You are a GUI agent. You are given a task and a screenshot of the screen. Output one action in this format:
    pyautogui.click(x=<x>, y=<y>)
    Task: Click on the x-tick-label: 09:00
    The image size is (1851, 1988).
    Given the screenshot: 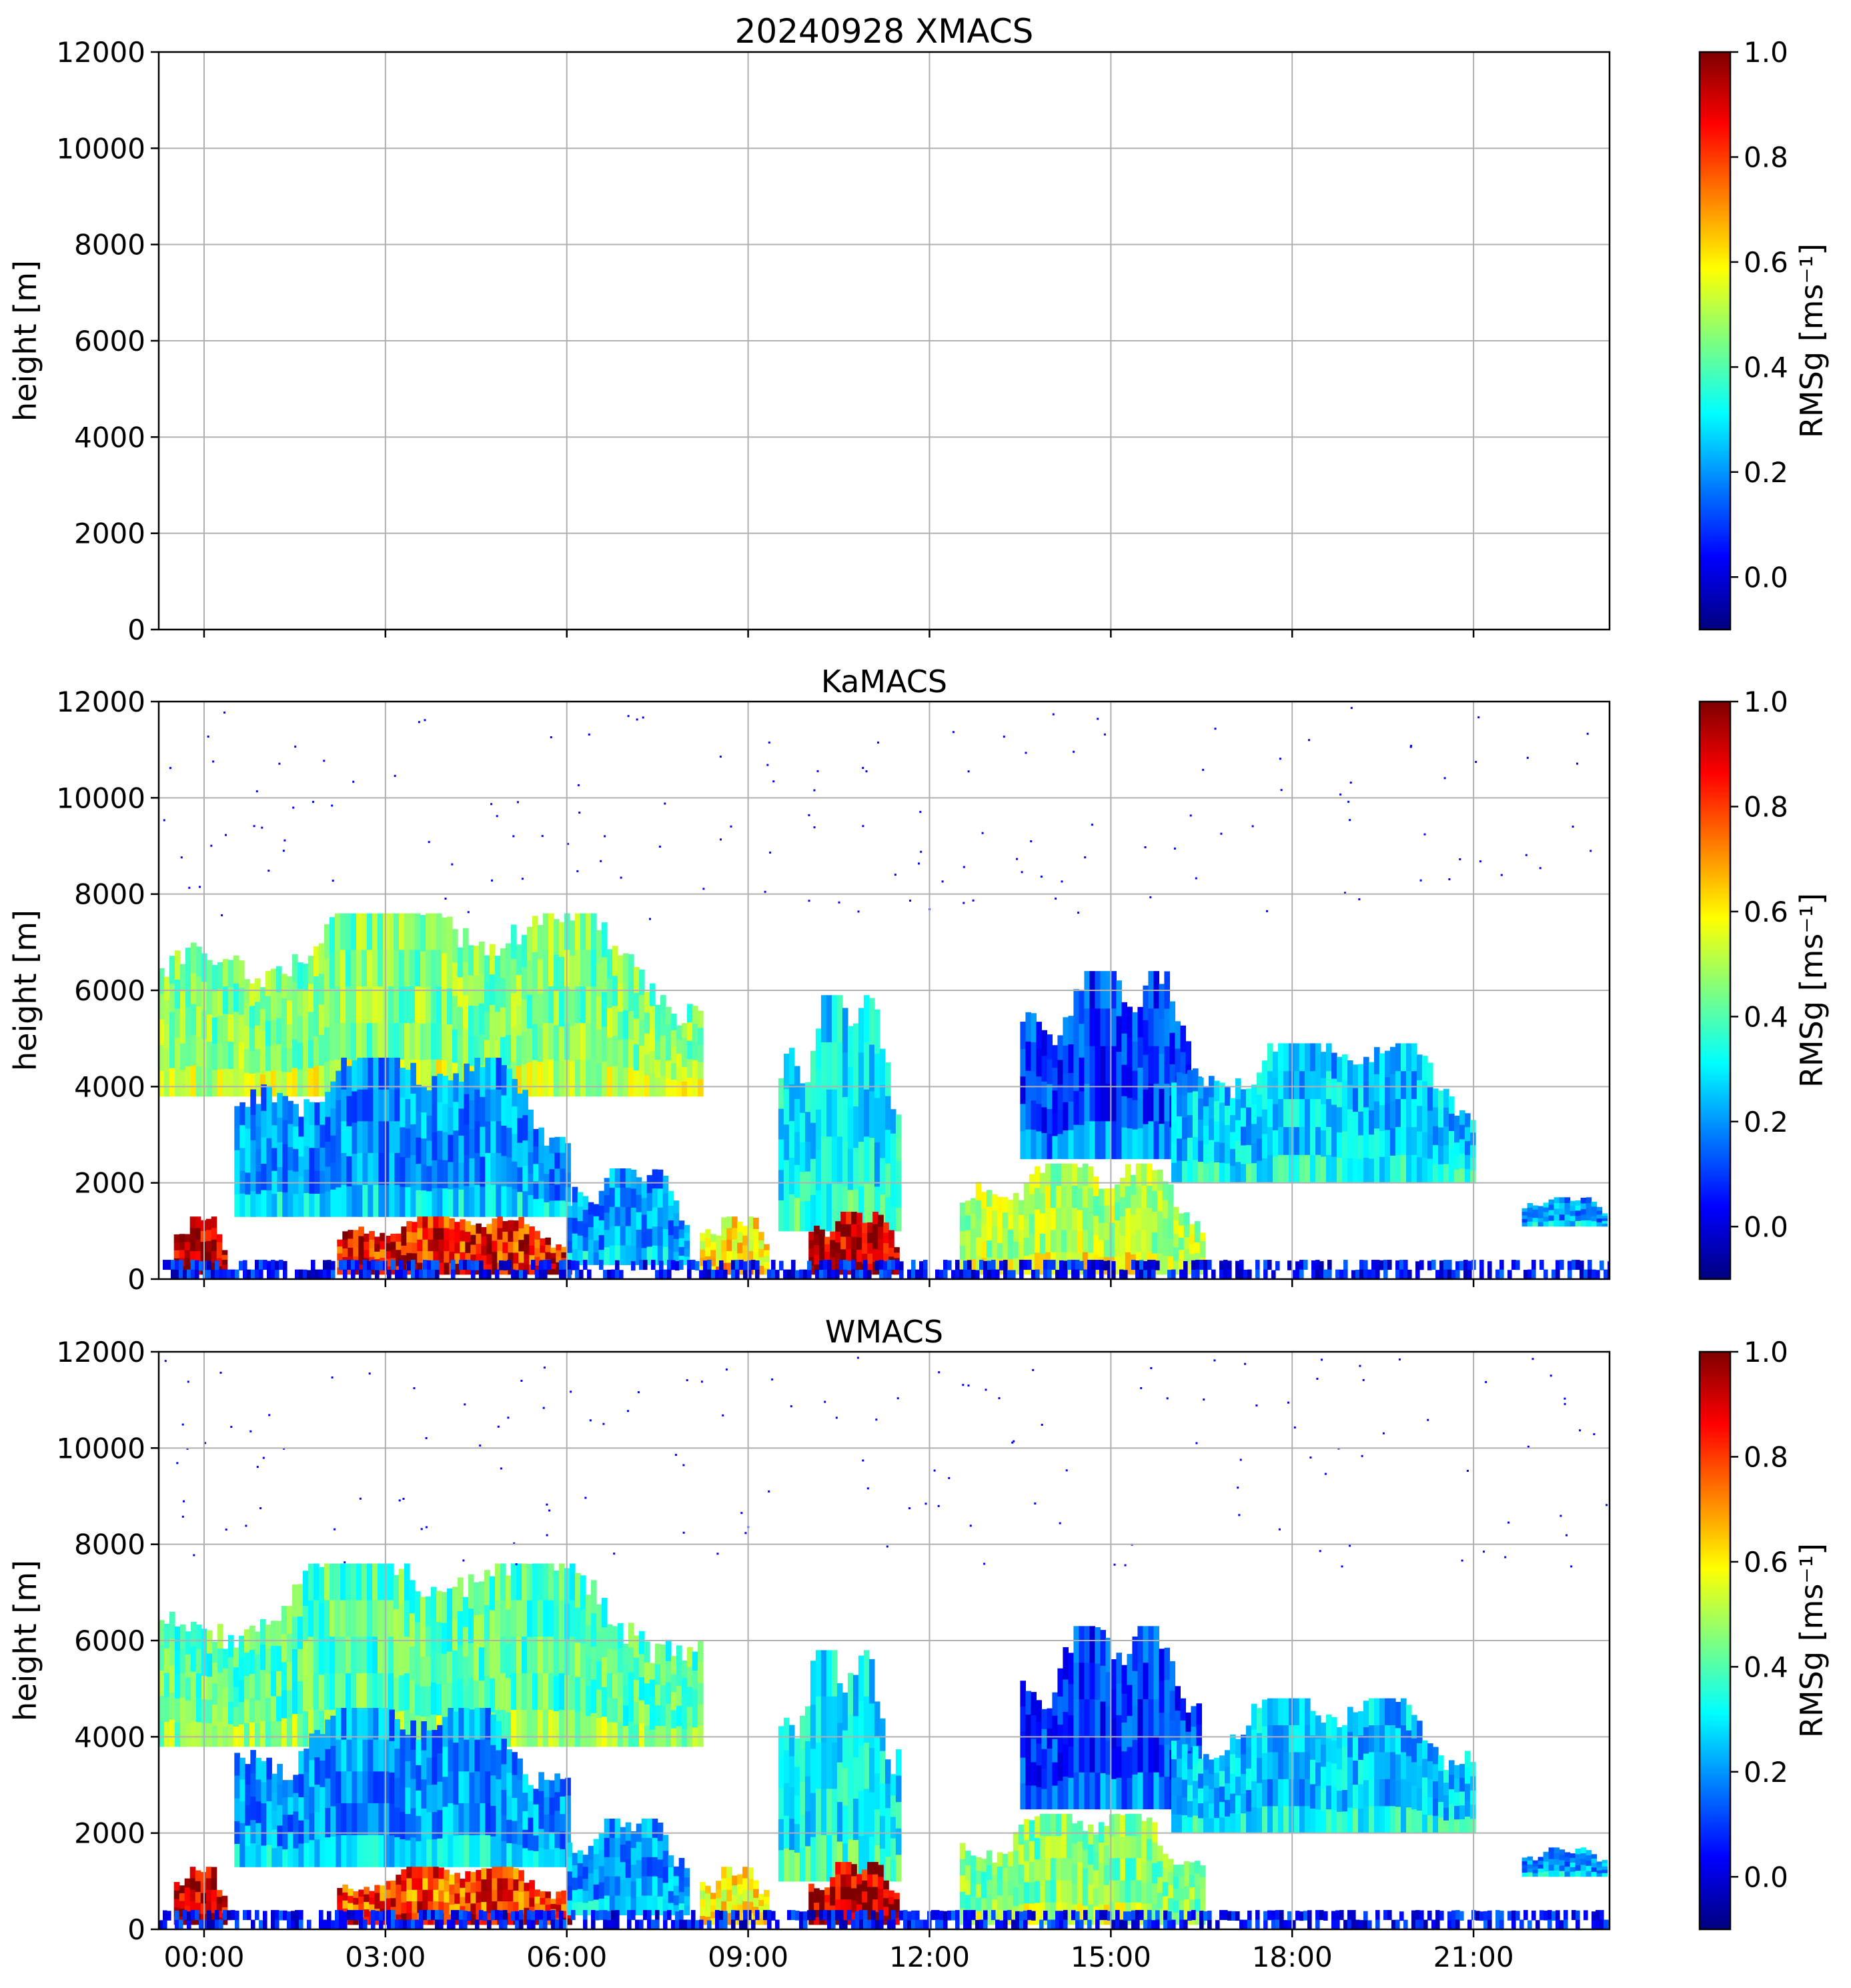 What is the action you would take?
    pyautogui.click(x=748, y=1957)
    